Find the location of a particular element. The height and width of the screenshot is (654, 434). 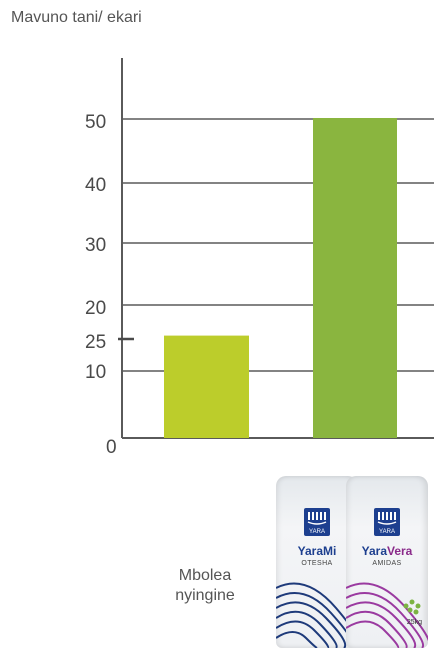

brand-name: YaraMi is located at coordinates (317, 551).